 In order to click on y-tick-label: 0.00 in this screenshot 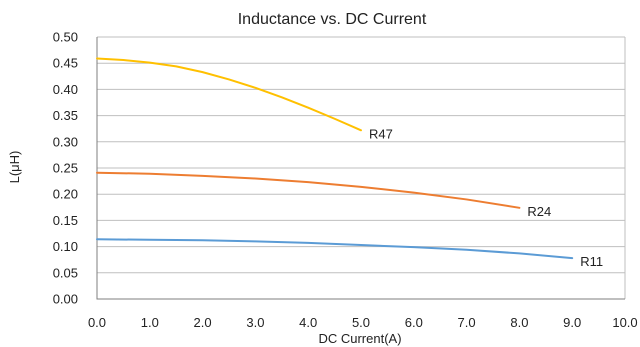, I will do `click(65, 299)`.